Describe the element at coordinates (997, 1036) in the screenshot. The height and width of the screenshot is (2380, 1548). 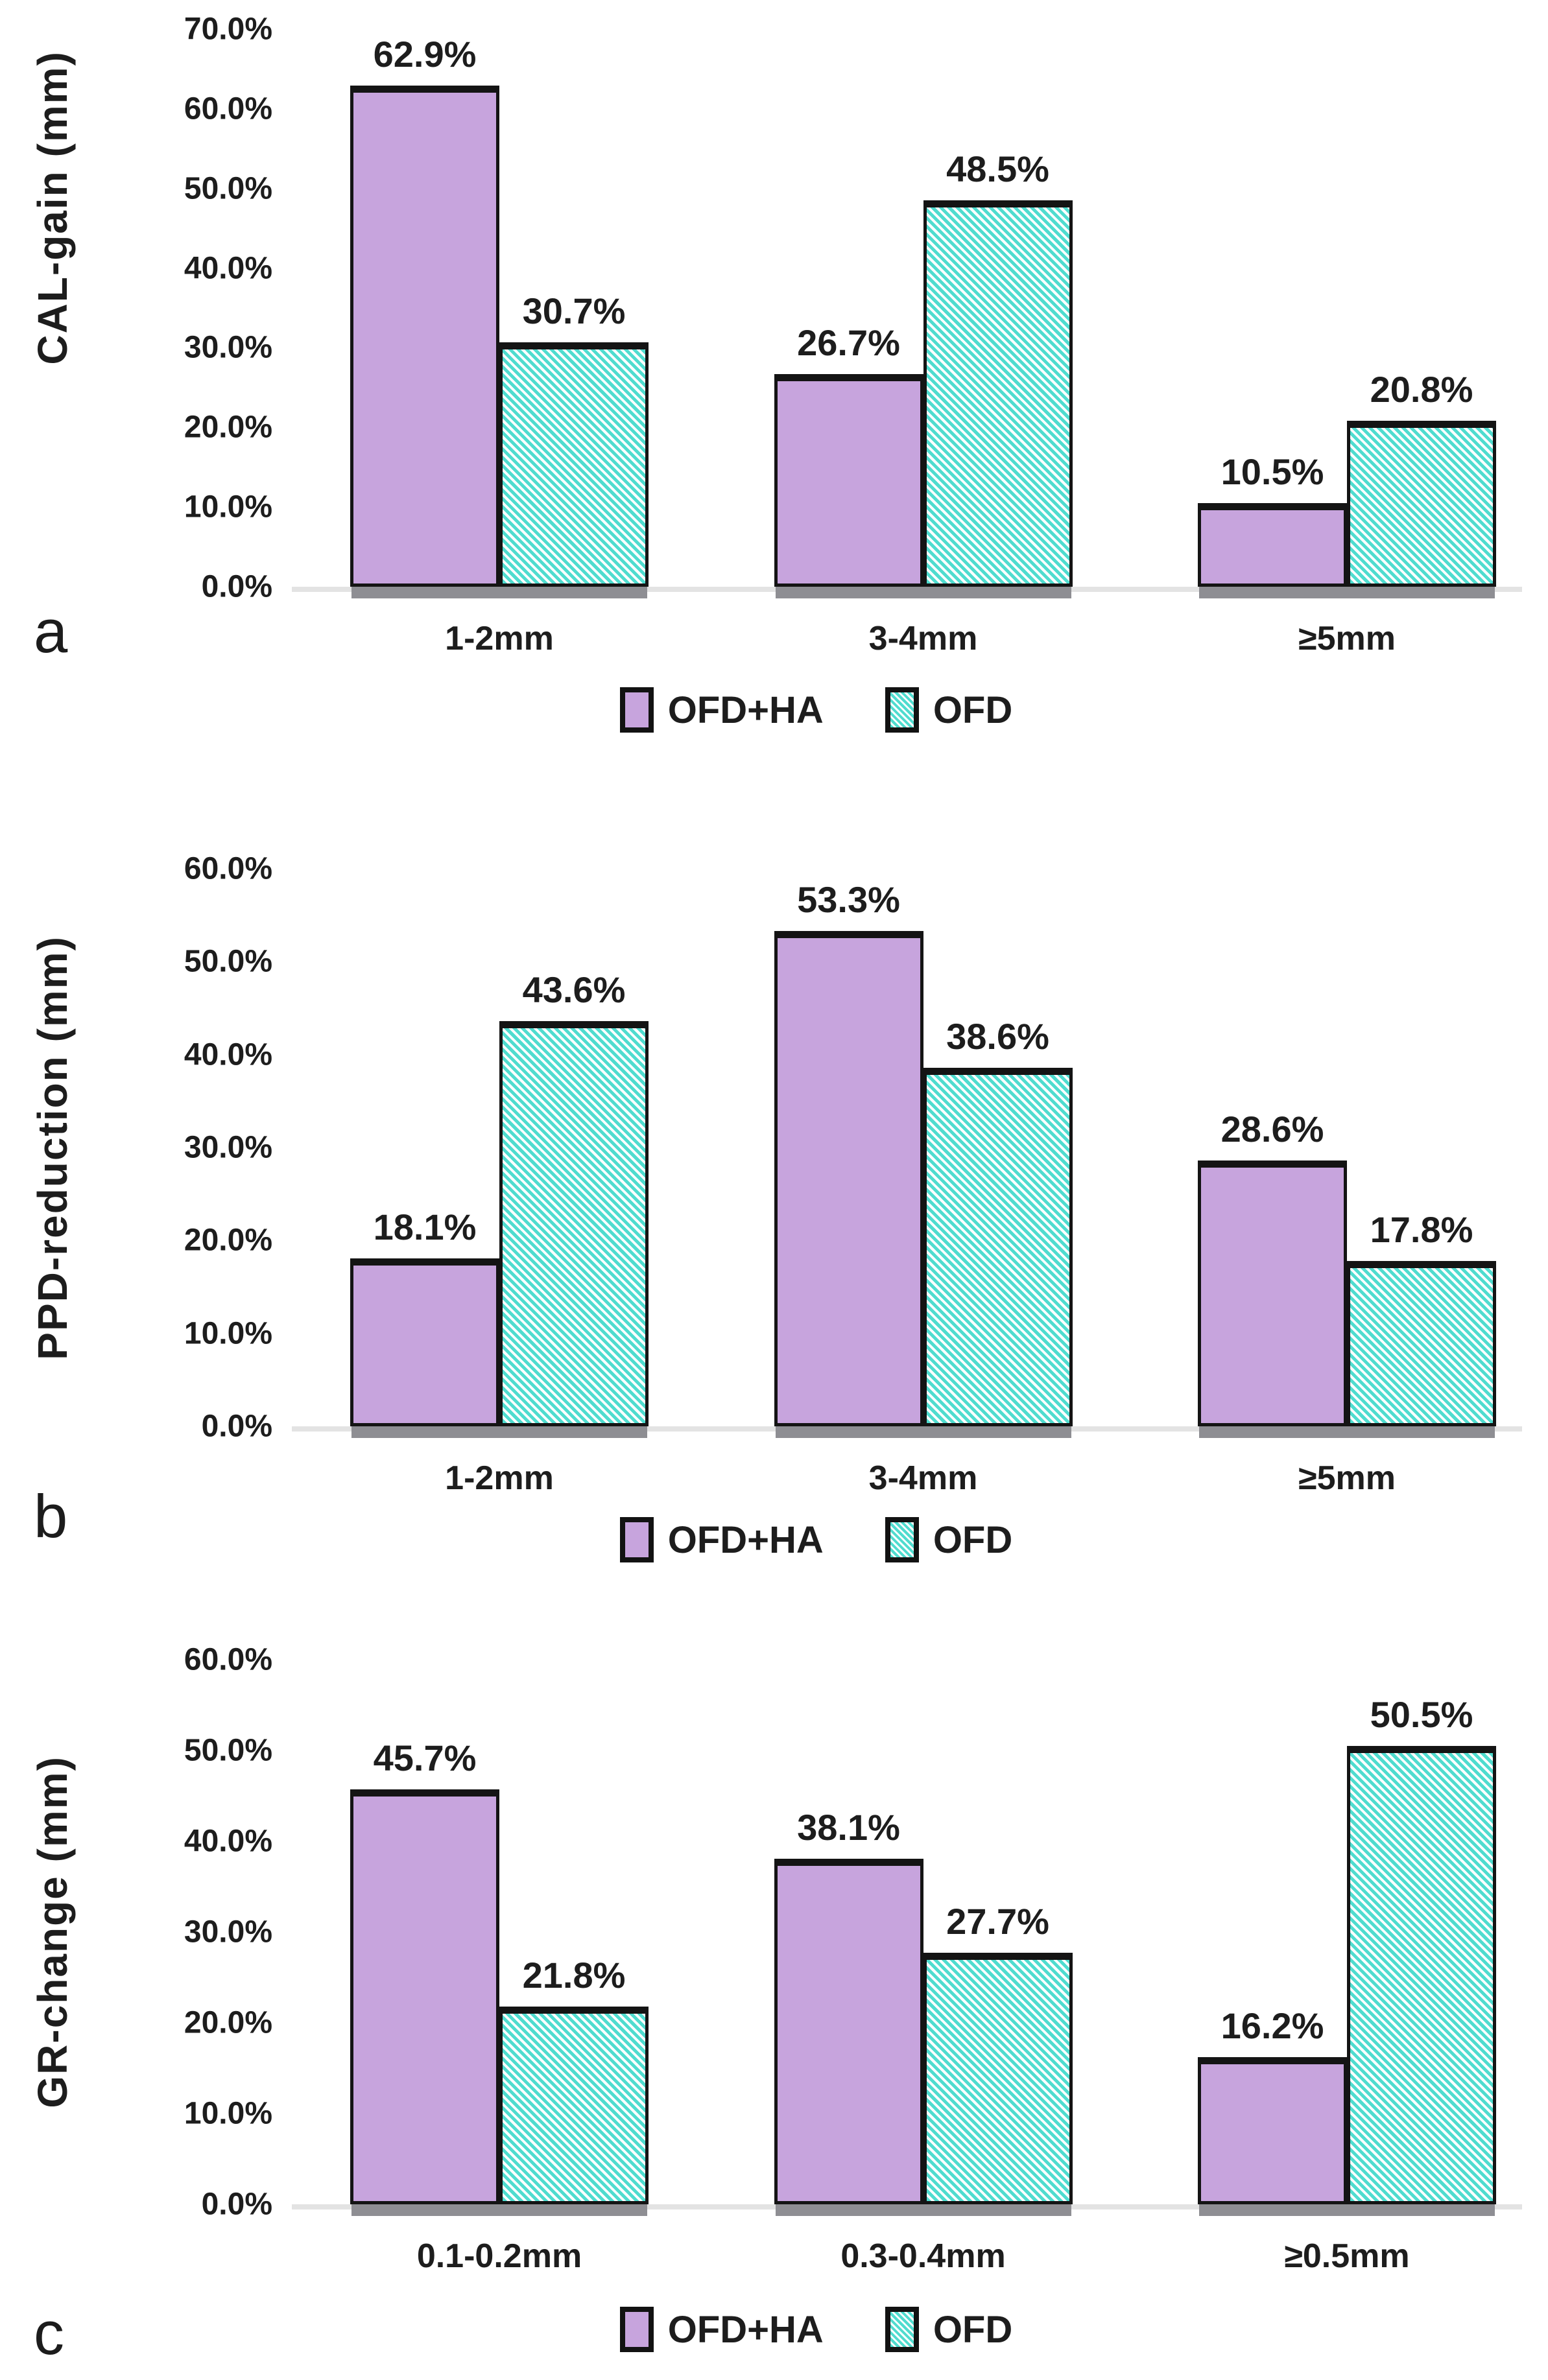
I see `value-label: 38.6%` at that location.